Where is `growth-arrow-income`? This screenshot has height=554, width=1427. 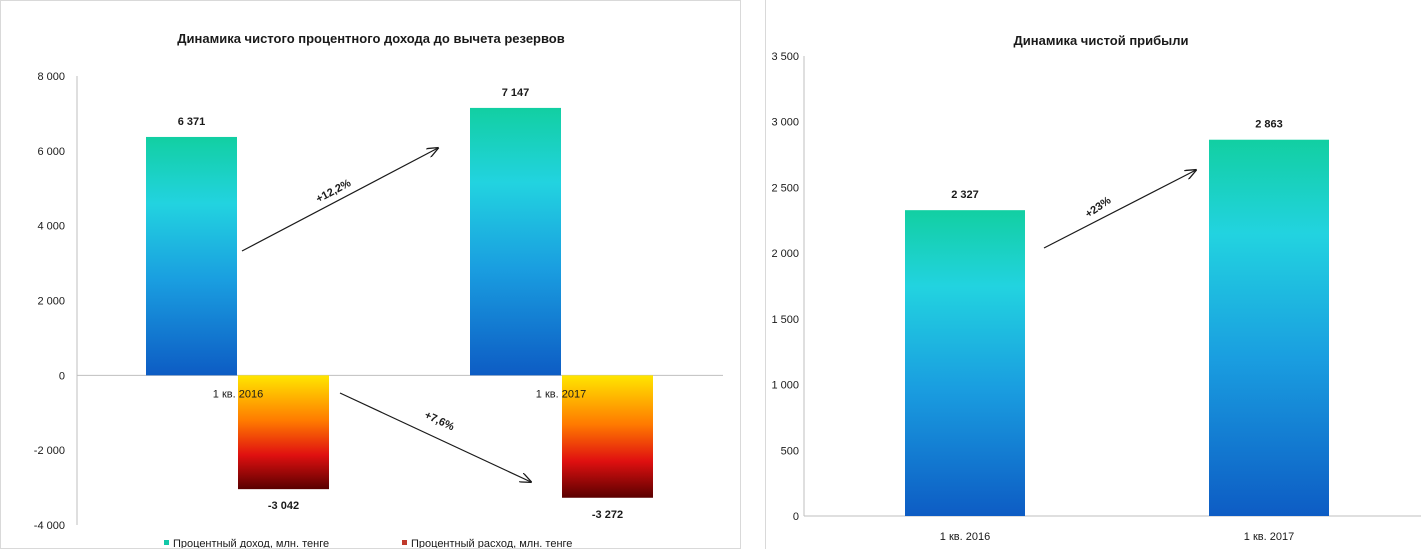 growth-arrow-income is located at coordinates (339, 200).